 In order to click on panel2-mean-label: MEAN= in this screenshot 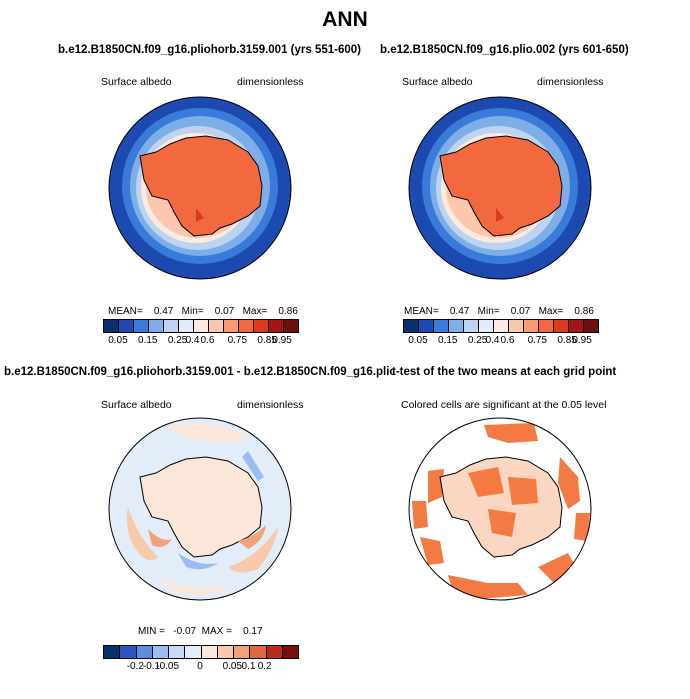, I will do `click(421, 311)`.